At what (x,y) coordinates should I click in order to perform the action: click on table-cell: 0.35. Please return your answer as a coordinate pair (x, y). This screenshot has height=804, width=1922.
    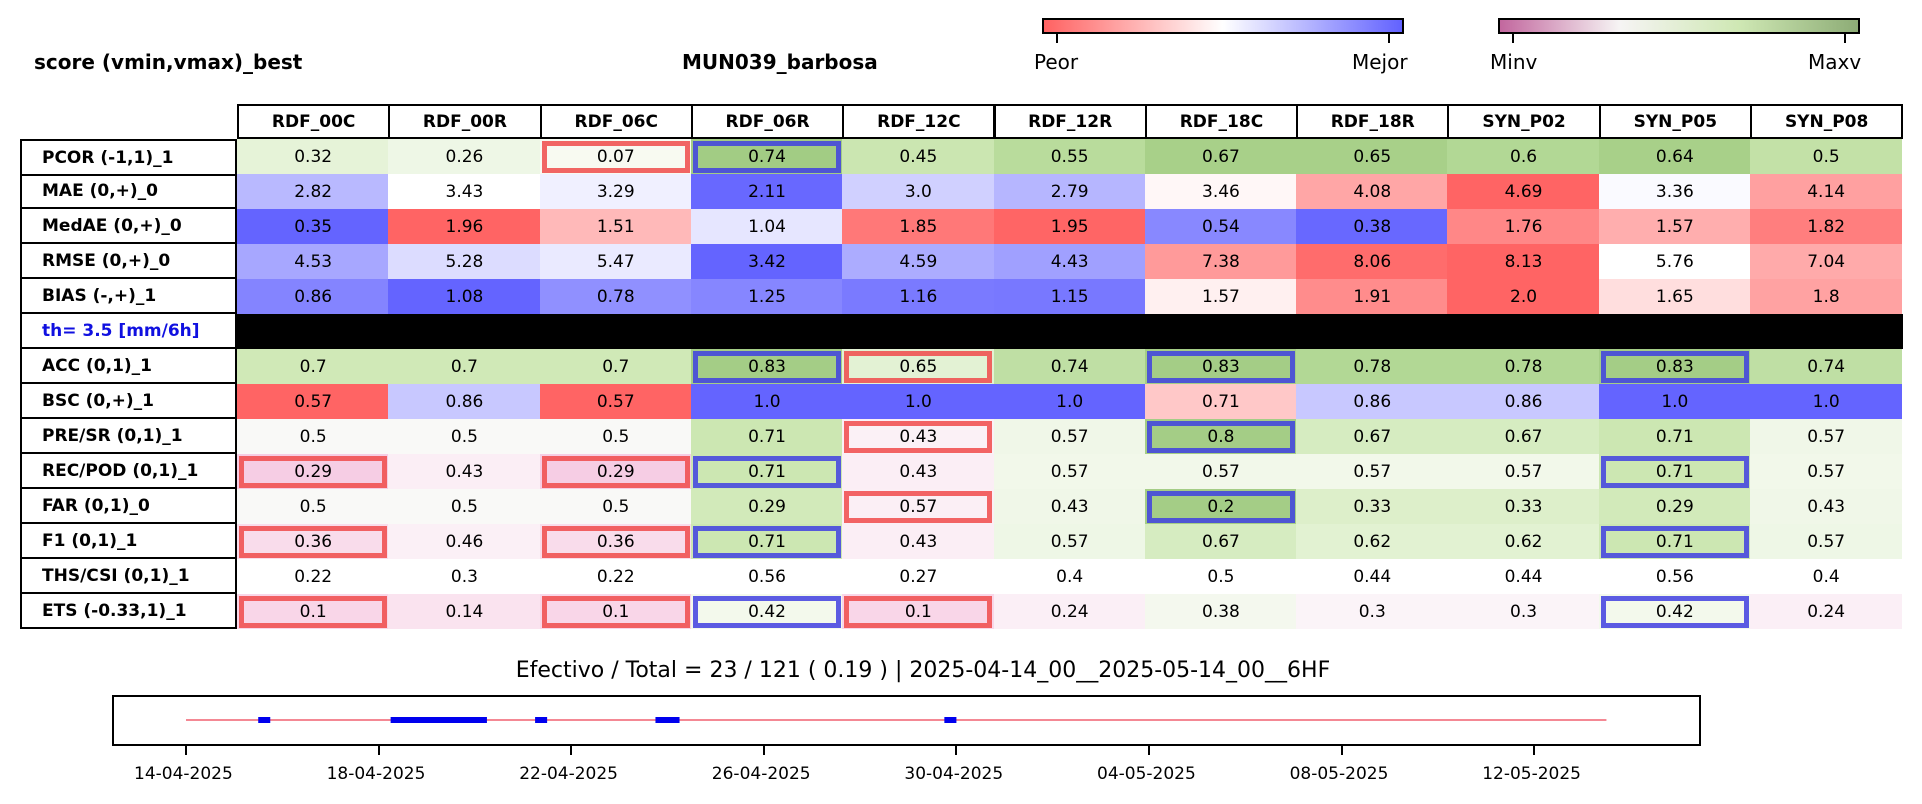
    Looking at the image, I should click on (313, 226).